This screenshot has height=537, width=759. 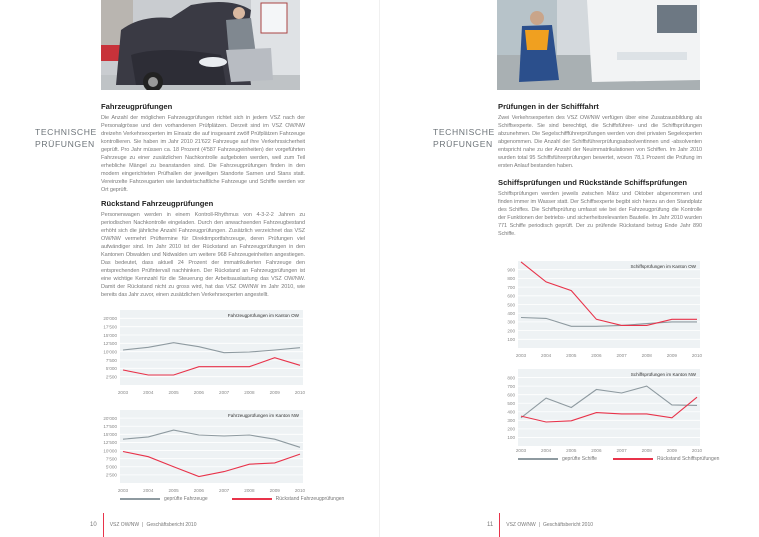 I want to click on footer: 11 VSZ OW/NW | Geschäftsbericht 2010, so click(x=540, y=525).